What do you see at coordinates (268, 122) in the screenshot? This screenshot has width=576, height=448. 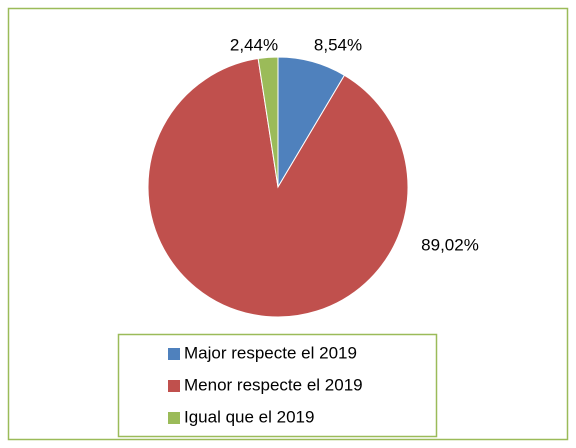 I see `pie-slice` at bounding box center [268, 122].